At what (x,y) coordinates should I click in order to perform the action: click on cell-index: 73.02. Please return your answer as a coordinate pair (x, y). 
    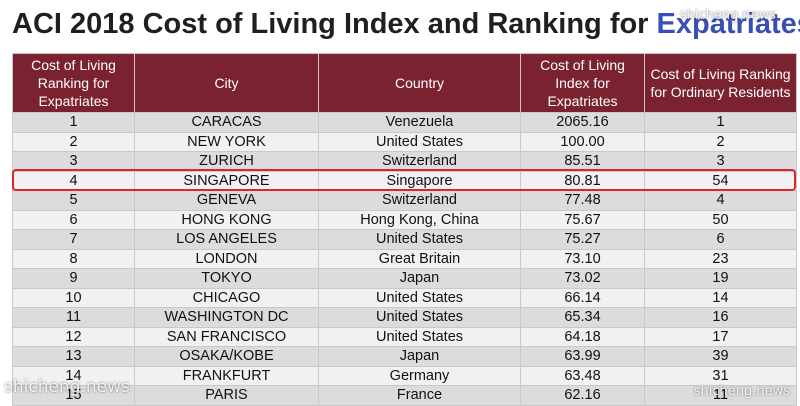
    Looking at the image, I should click on (582, 278).